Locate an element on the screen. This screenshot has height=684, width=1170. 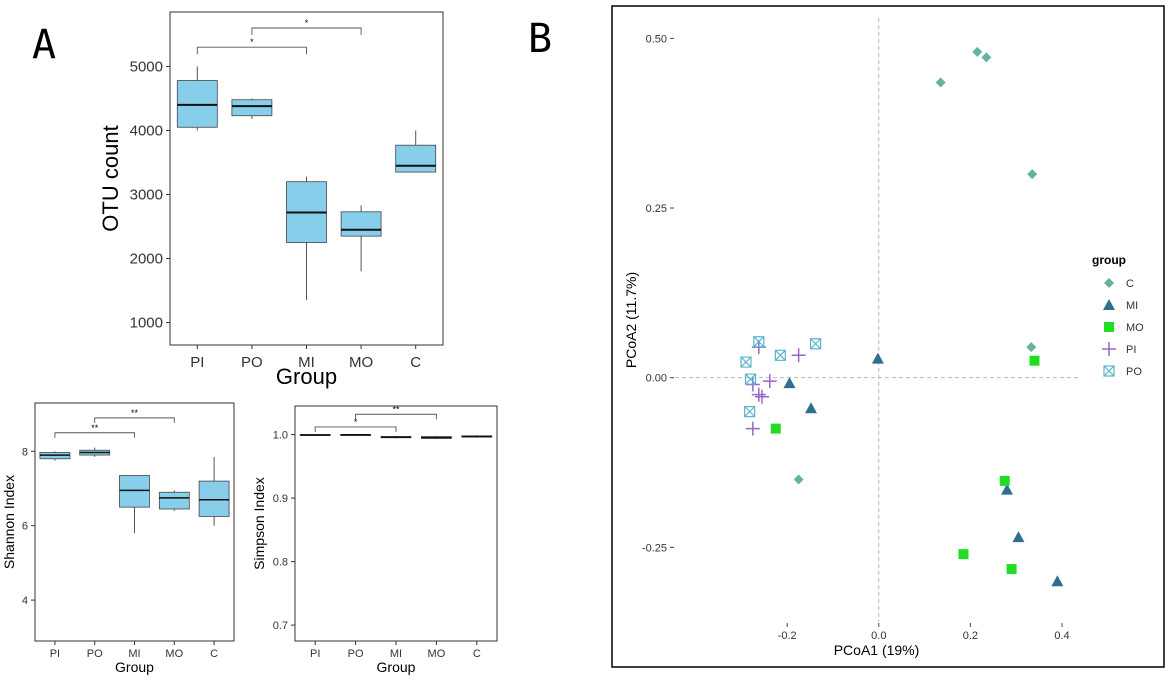
simpson-ytick-label: 0.7 is located at coordinates (280, 626).